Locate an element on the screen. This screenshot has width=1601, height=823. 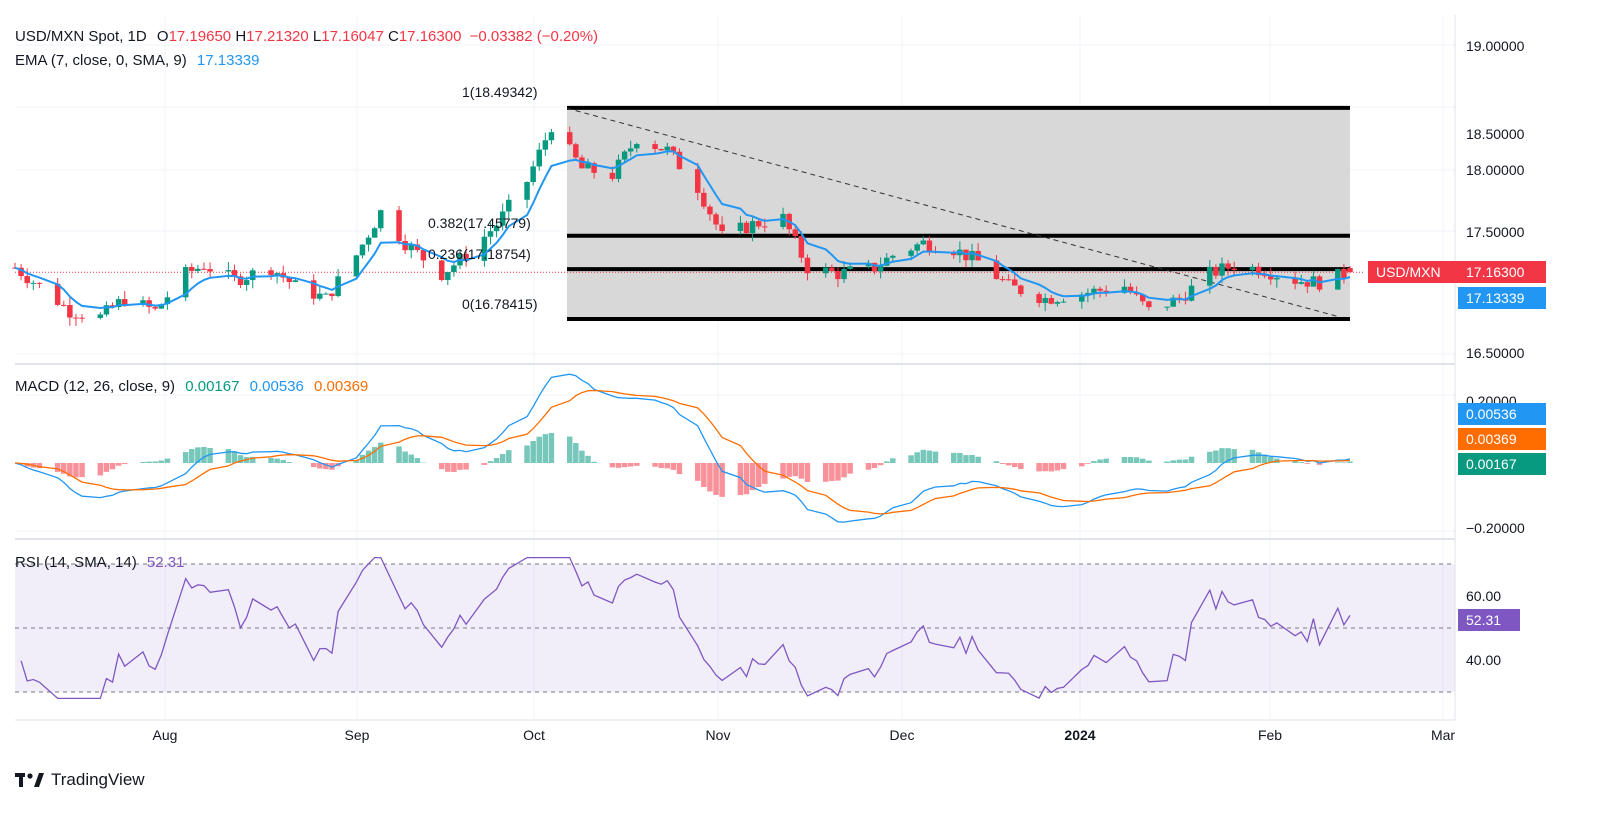
ema-legend: EMA (7, close, 0, SMA, 9) 17.13339 is located at coordinates (137, 61).